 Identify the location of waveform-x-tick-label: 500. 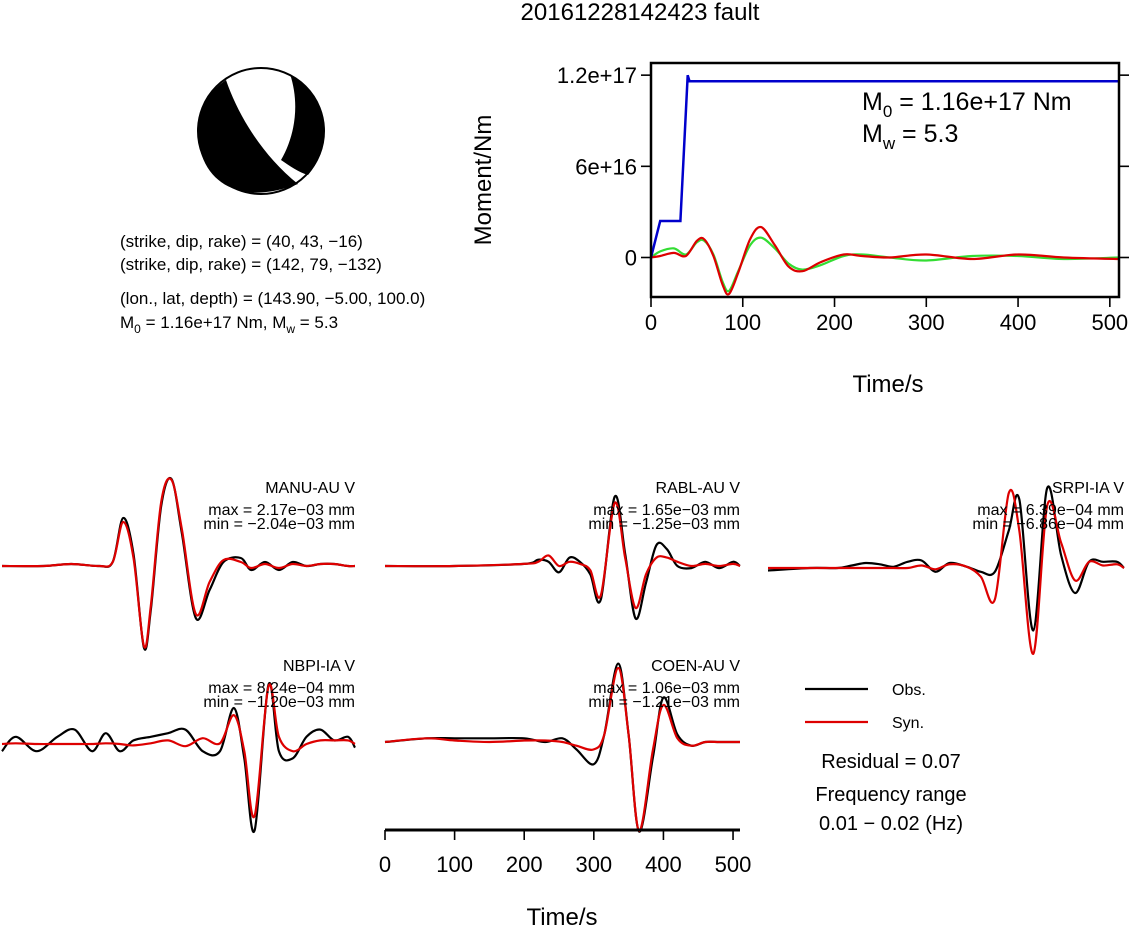
(733, 864).